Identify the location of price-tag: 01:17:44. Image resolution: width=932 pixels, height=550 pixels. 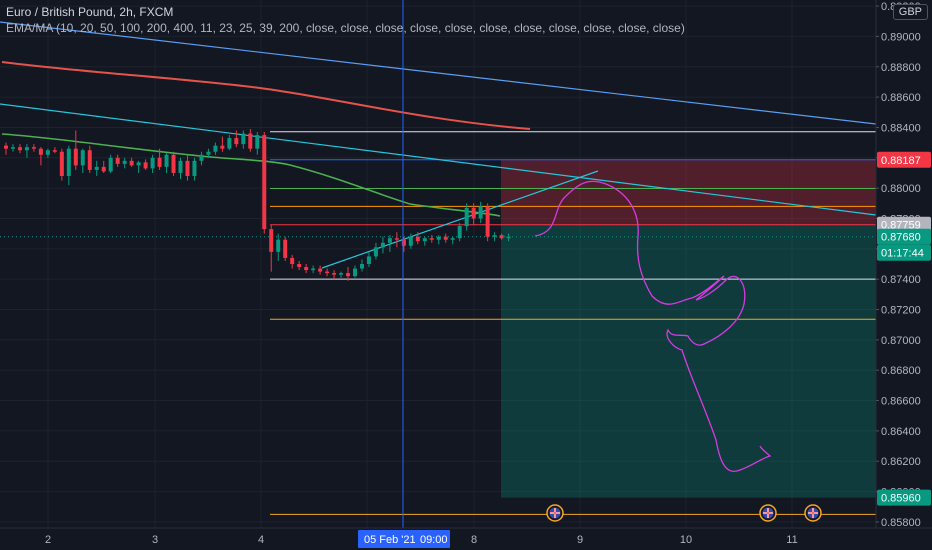
(904, 252).